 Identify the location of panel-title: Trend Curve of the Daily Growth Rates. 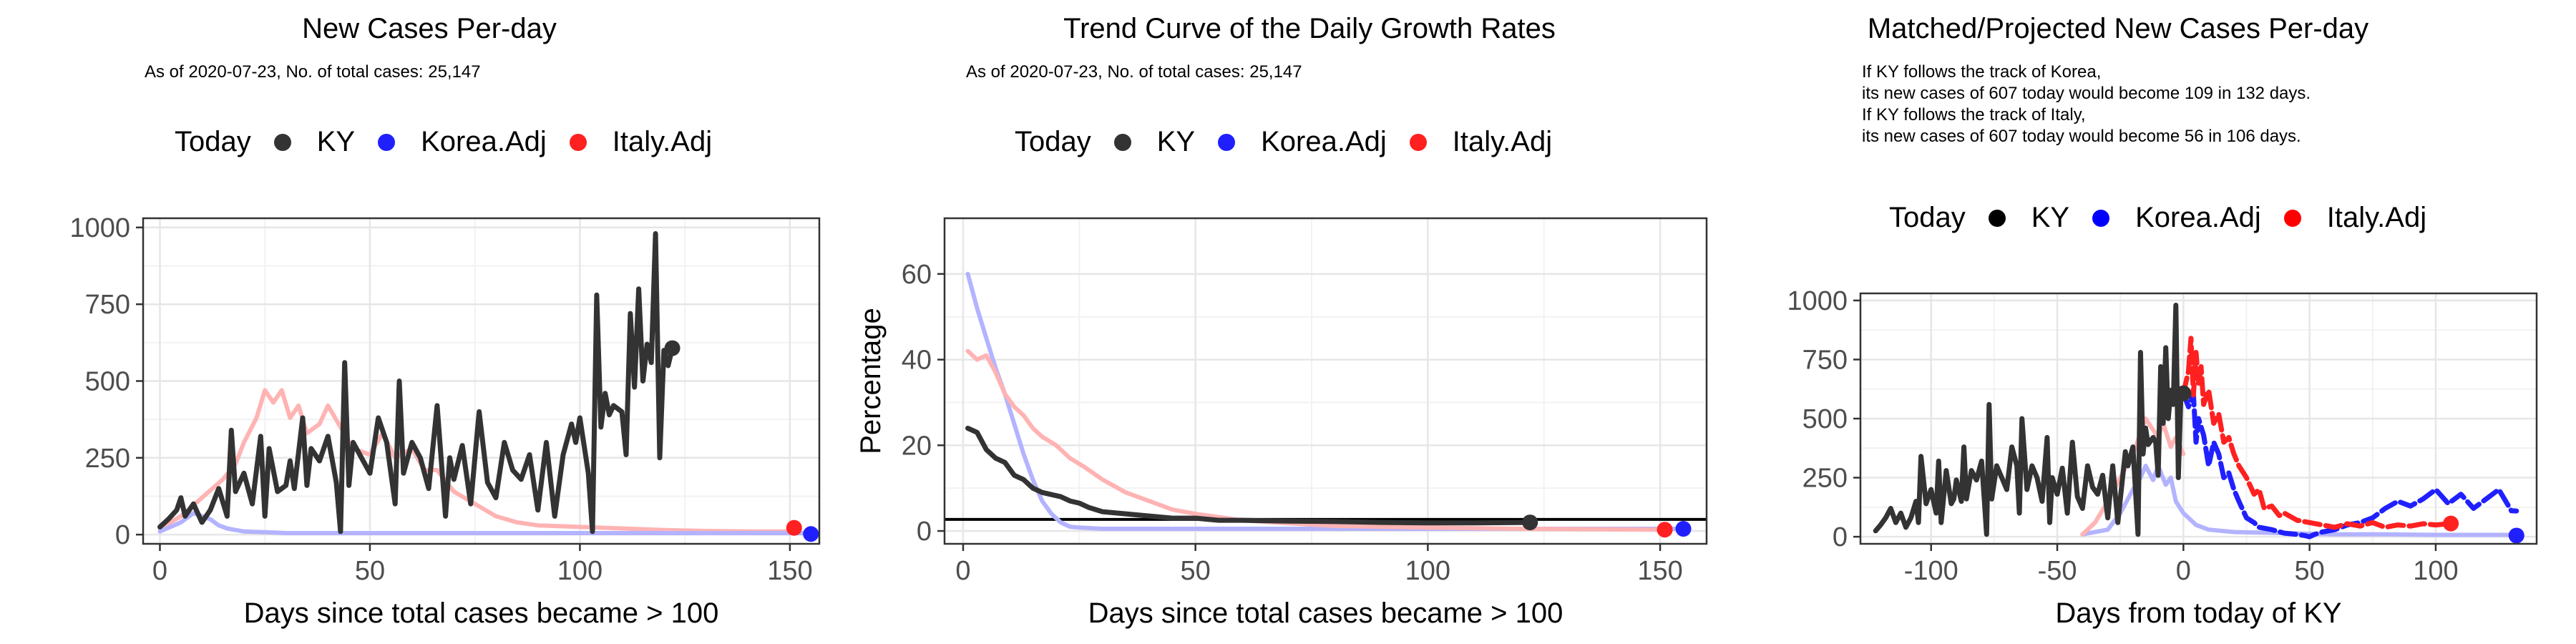
(1309, 28).